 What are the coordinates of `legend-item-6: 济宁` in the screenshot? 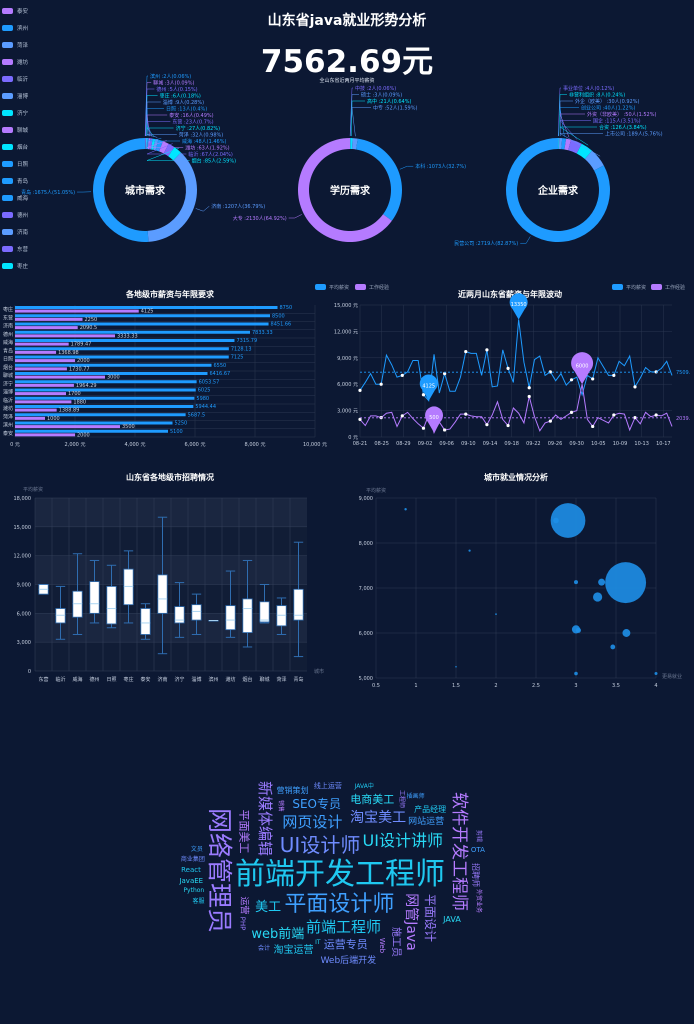 It's located at (15, 112).